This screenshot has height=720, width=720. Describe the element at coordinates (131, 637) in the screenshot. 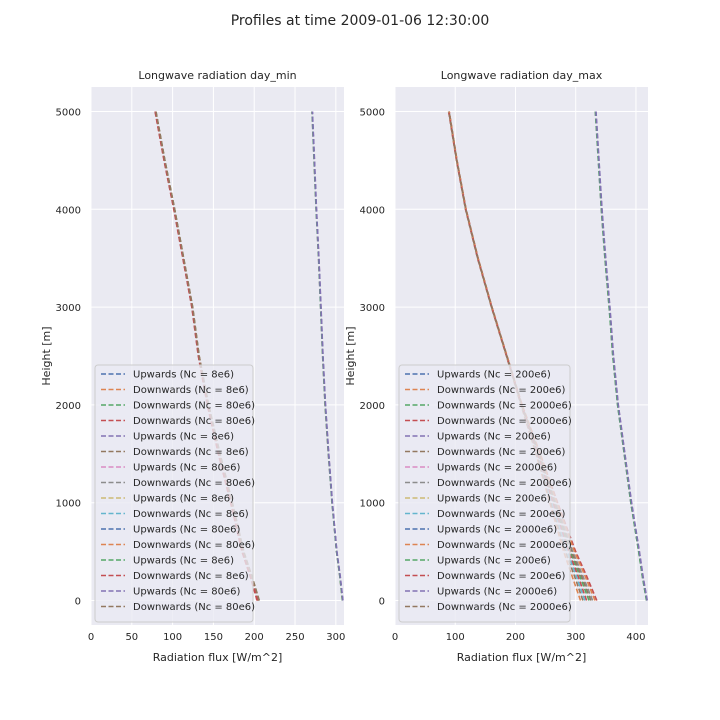

I see `x-tick-label: 50` at that location.